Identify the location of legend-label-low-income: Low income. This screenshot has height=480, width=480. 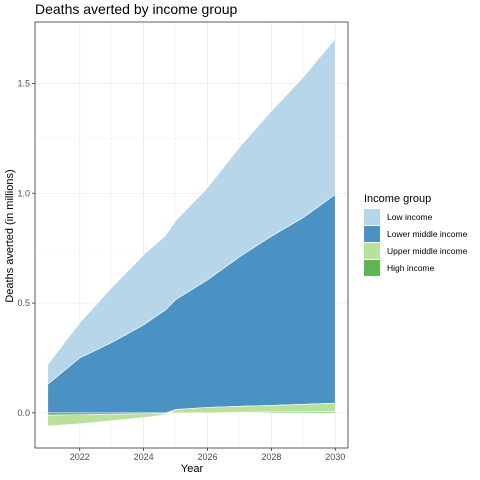
(410, 217).